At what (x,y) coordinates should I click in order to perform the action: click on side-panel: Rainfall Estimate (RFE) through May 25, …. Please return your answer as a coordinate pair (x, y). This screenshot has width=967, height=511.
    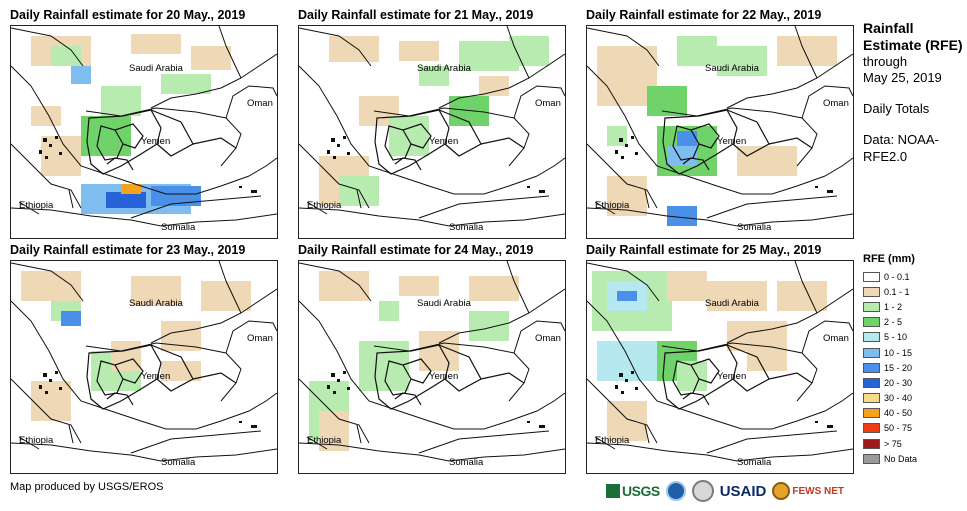
    Looking at the image, I should click on (915, 92).